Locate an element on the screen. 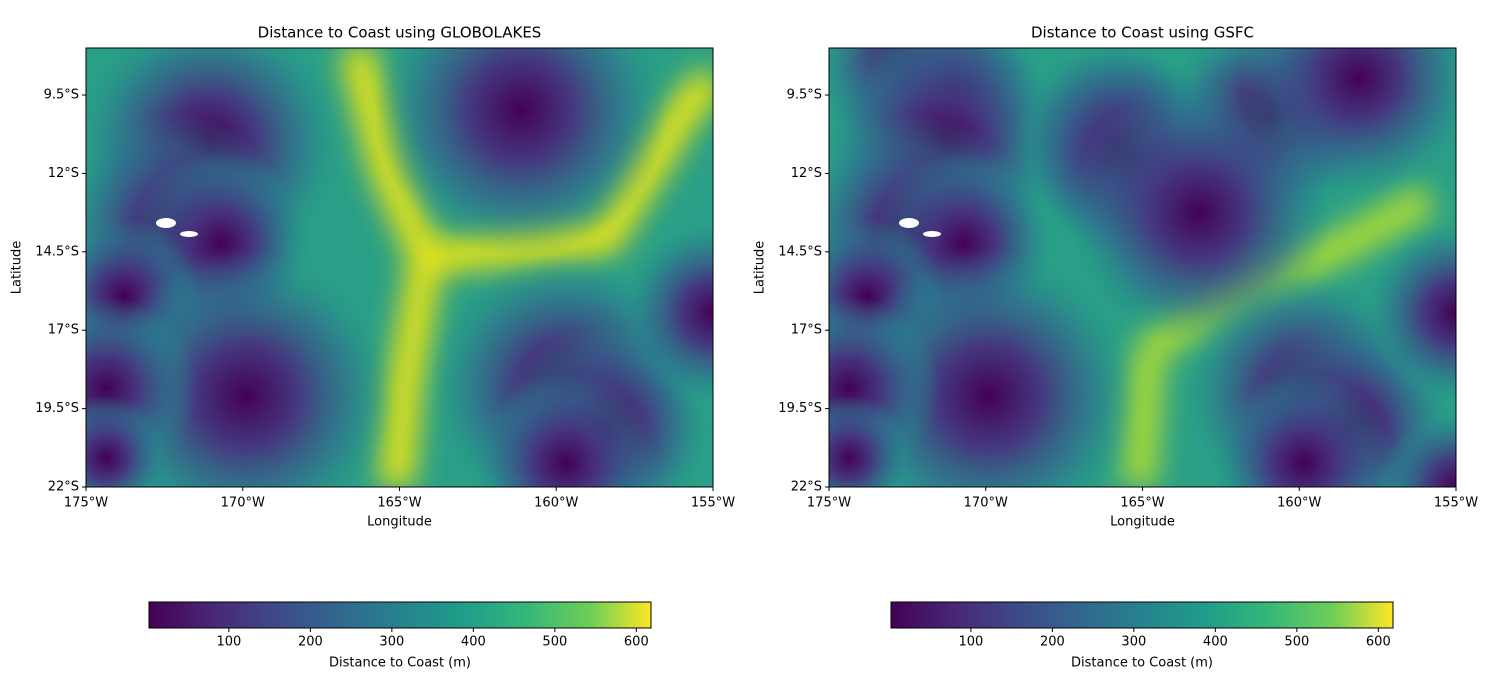 This screenshot has width=1488, height=680. ridge is located at coordinates (1144, 416).